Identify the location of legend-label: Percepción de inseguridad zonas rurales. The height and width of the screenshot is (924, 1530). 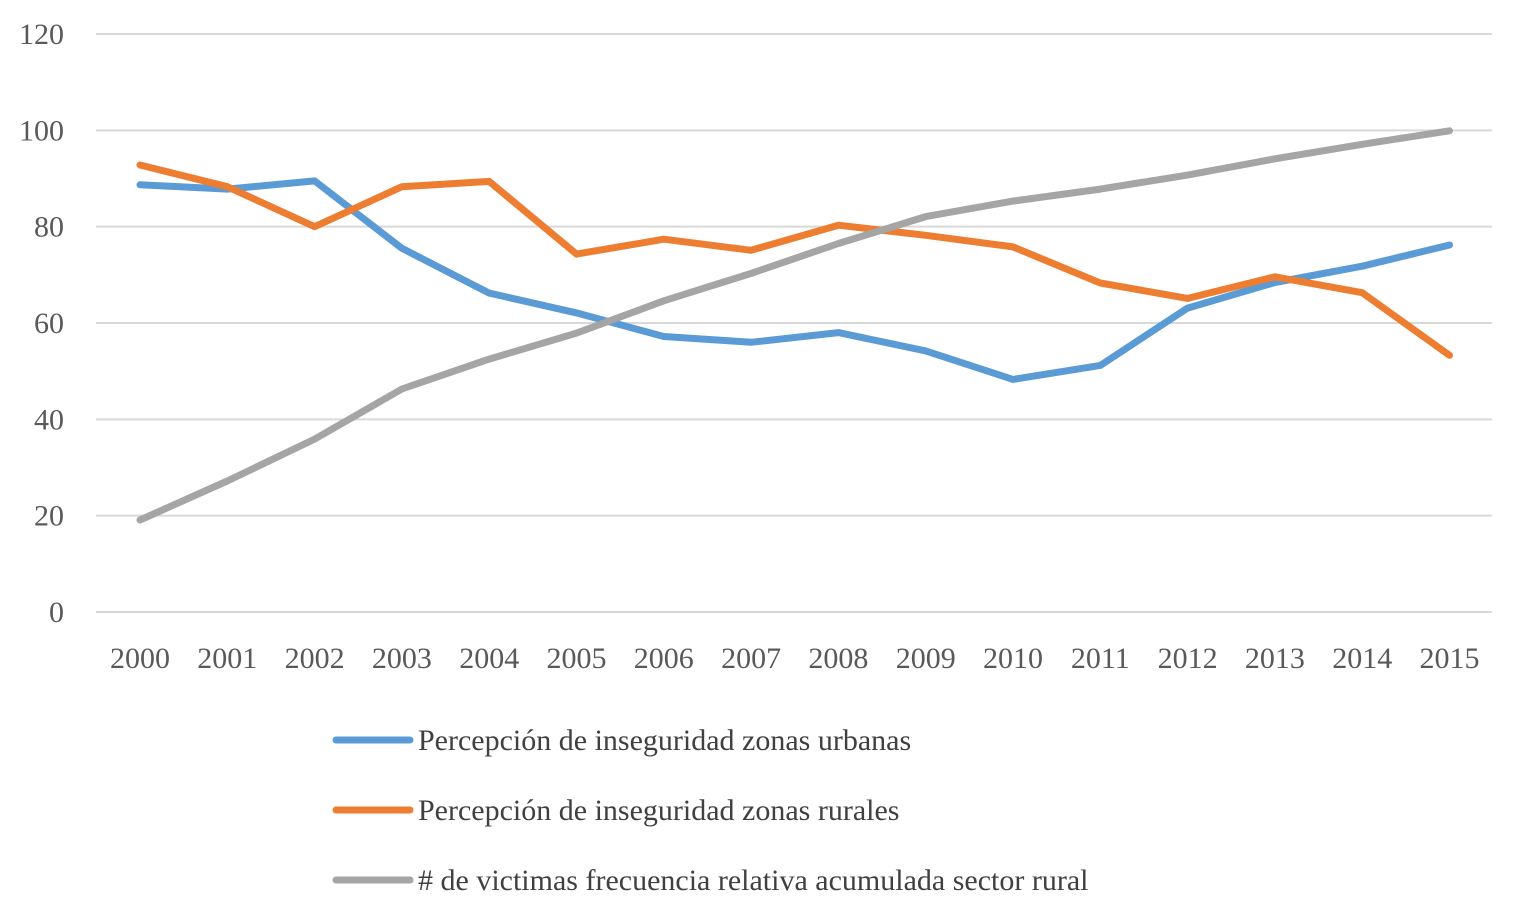
(658, 810).